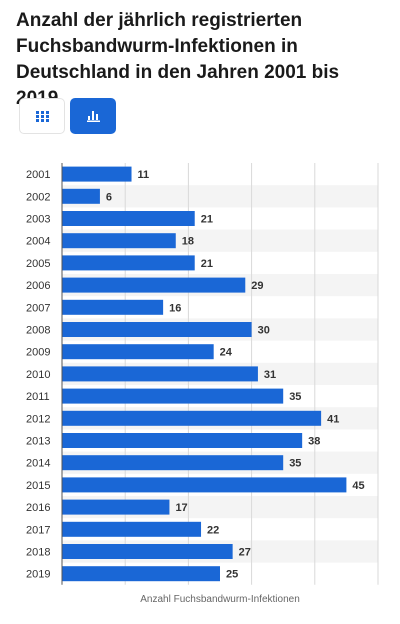  Describe the element at coordinates (358, 486) in the screenshot. I see `data-label: 45` at that location.